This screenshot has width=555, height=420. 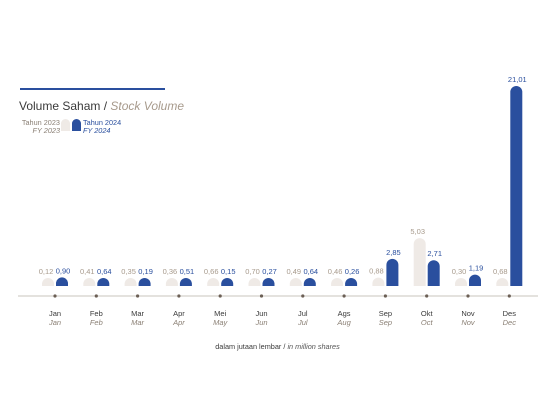 I want to click on data-label-fy2024-nov: 1,19, so click(x=476, y=268).